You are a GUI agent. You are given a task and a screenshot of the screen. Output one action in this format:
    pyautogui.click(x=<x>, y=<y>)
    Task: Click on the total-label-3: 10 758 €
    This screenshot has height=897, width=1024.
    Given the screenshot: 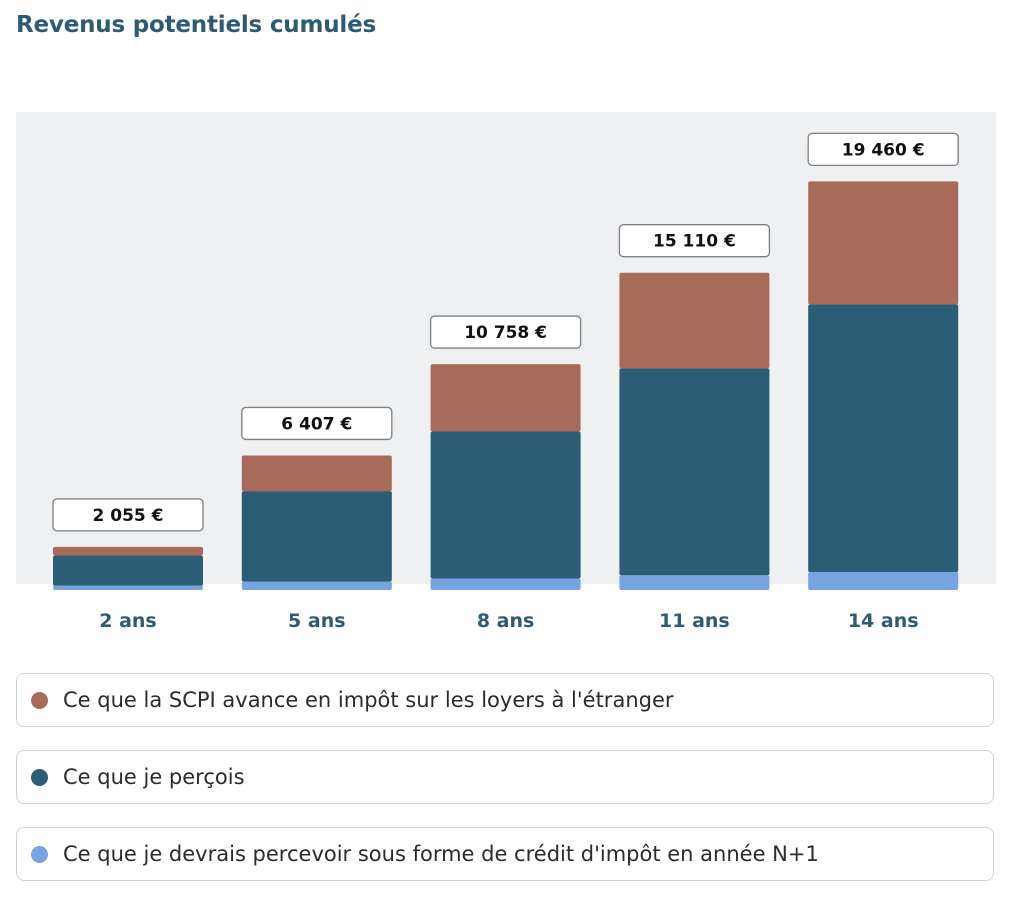 What is the action you would take?
    pyautogui.click(x=505, y=333)
    